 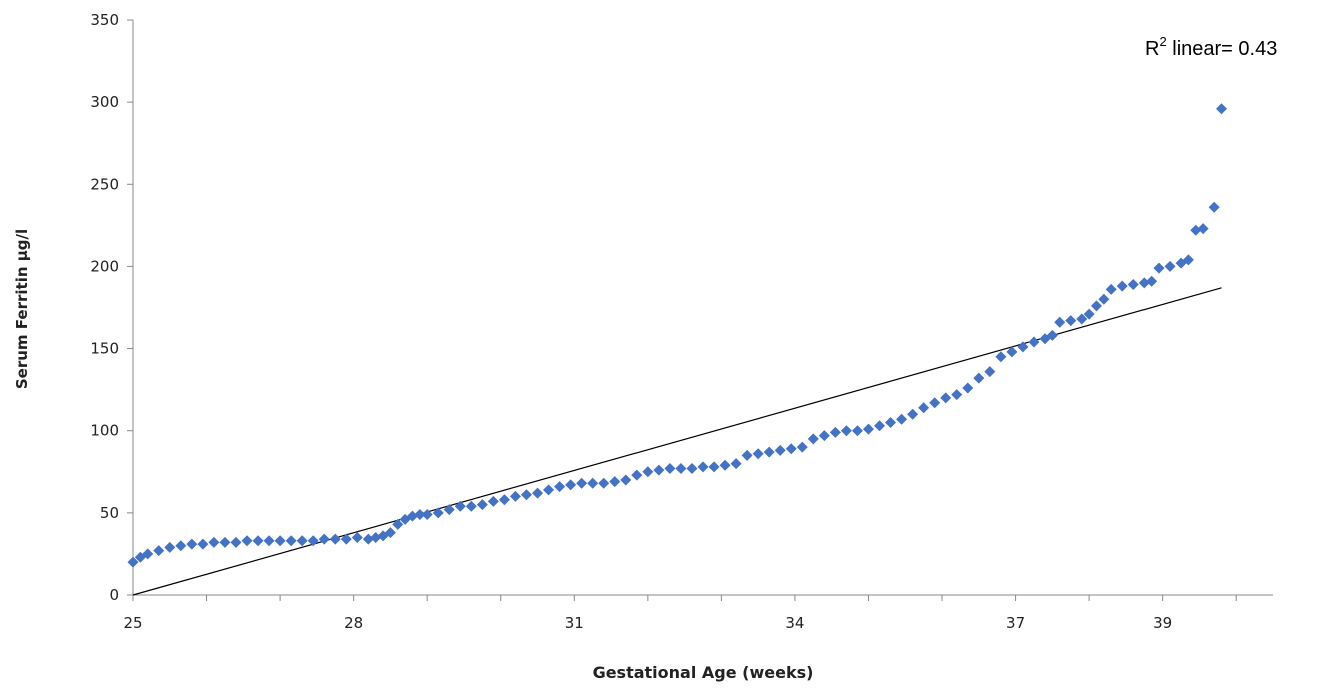 What do you see at coordinates (109, 513) in the screenshot?
I see `y-tick-label: 50` at bounding box center [109, 513].